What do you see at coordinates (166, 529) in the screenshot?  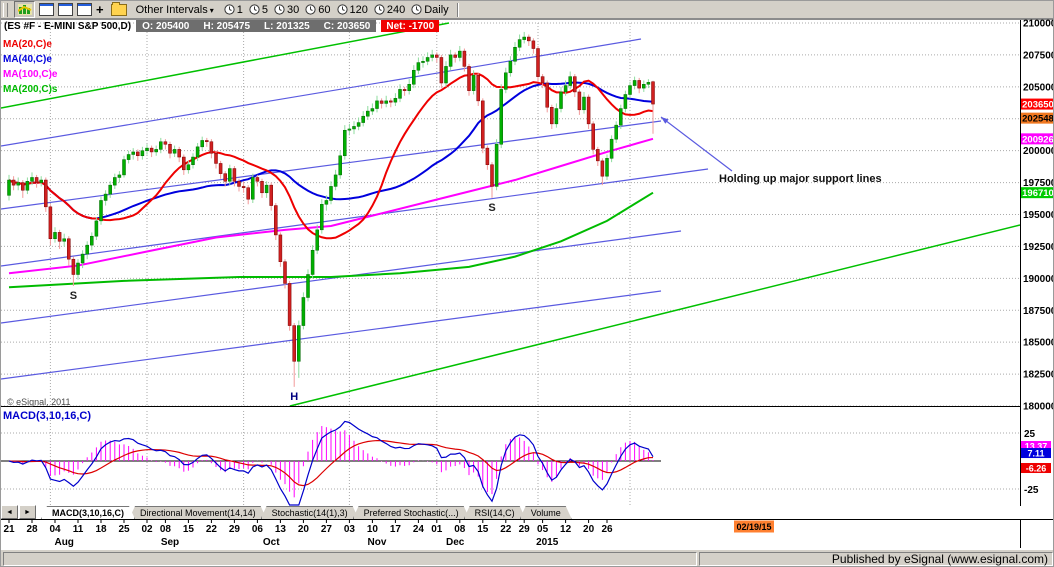 I see `date-tick-label: 08` at bounding box center [166, 529].